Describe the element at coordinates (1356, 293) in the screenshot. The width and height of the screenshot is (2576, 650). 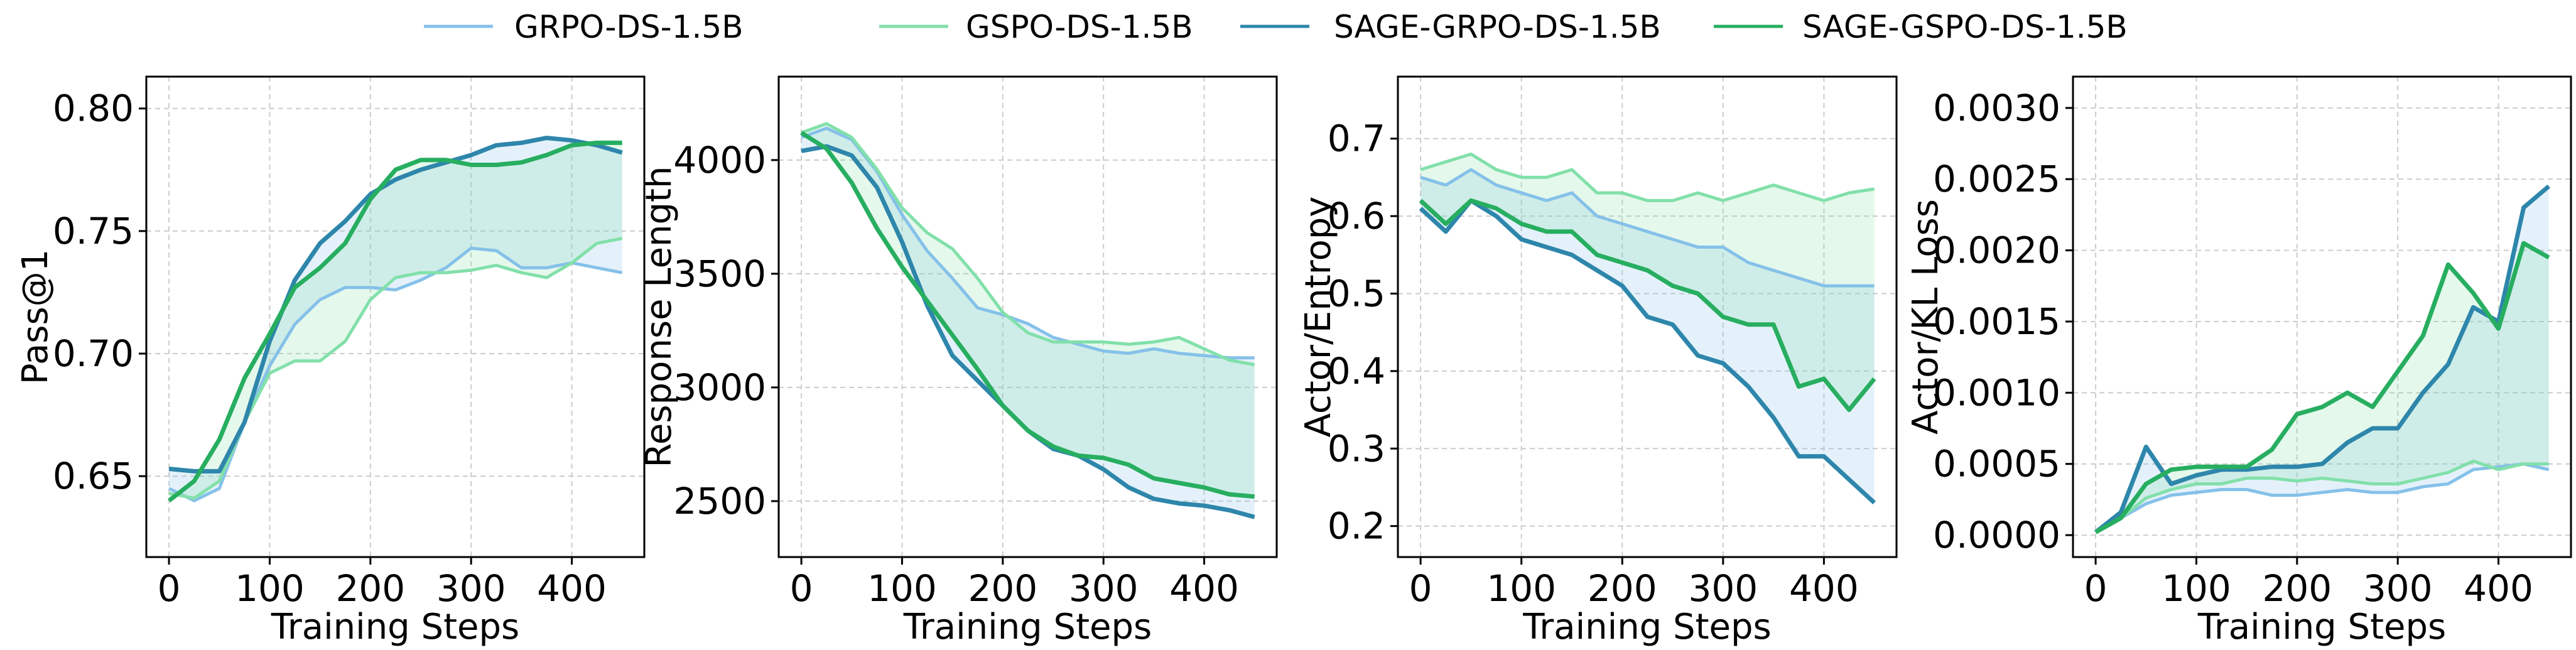
I see `y-tick-label: 0.5` at that location.